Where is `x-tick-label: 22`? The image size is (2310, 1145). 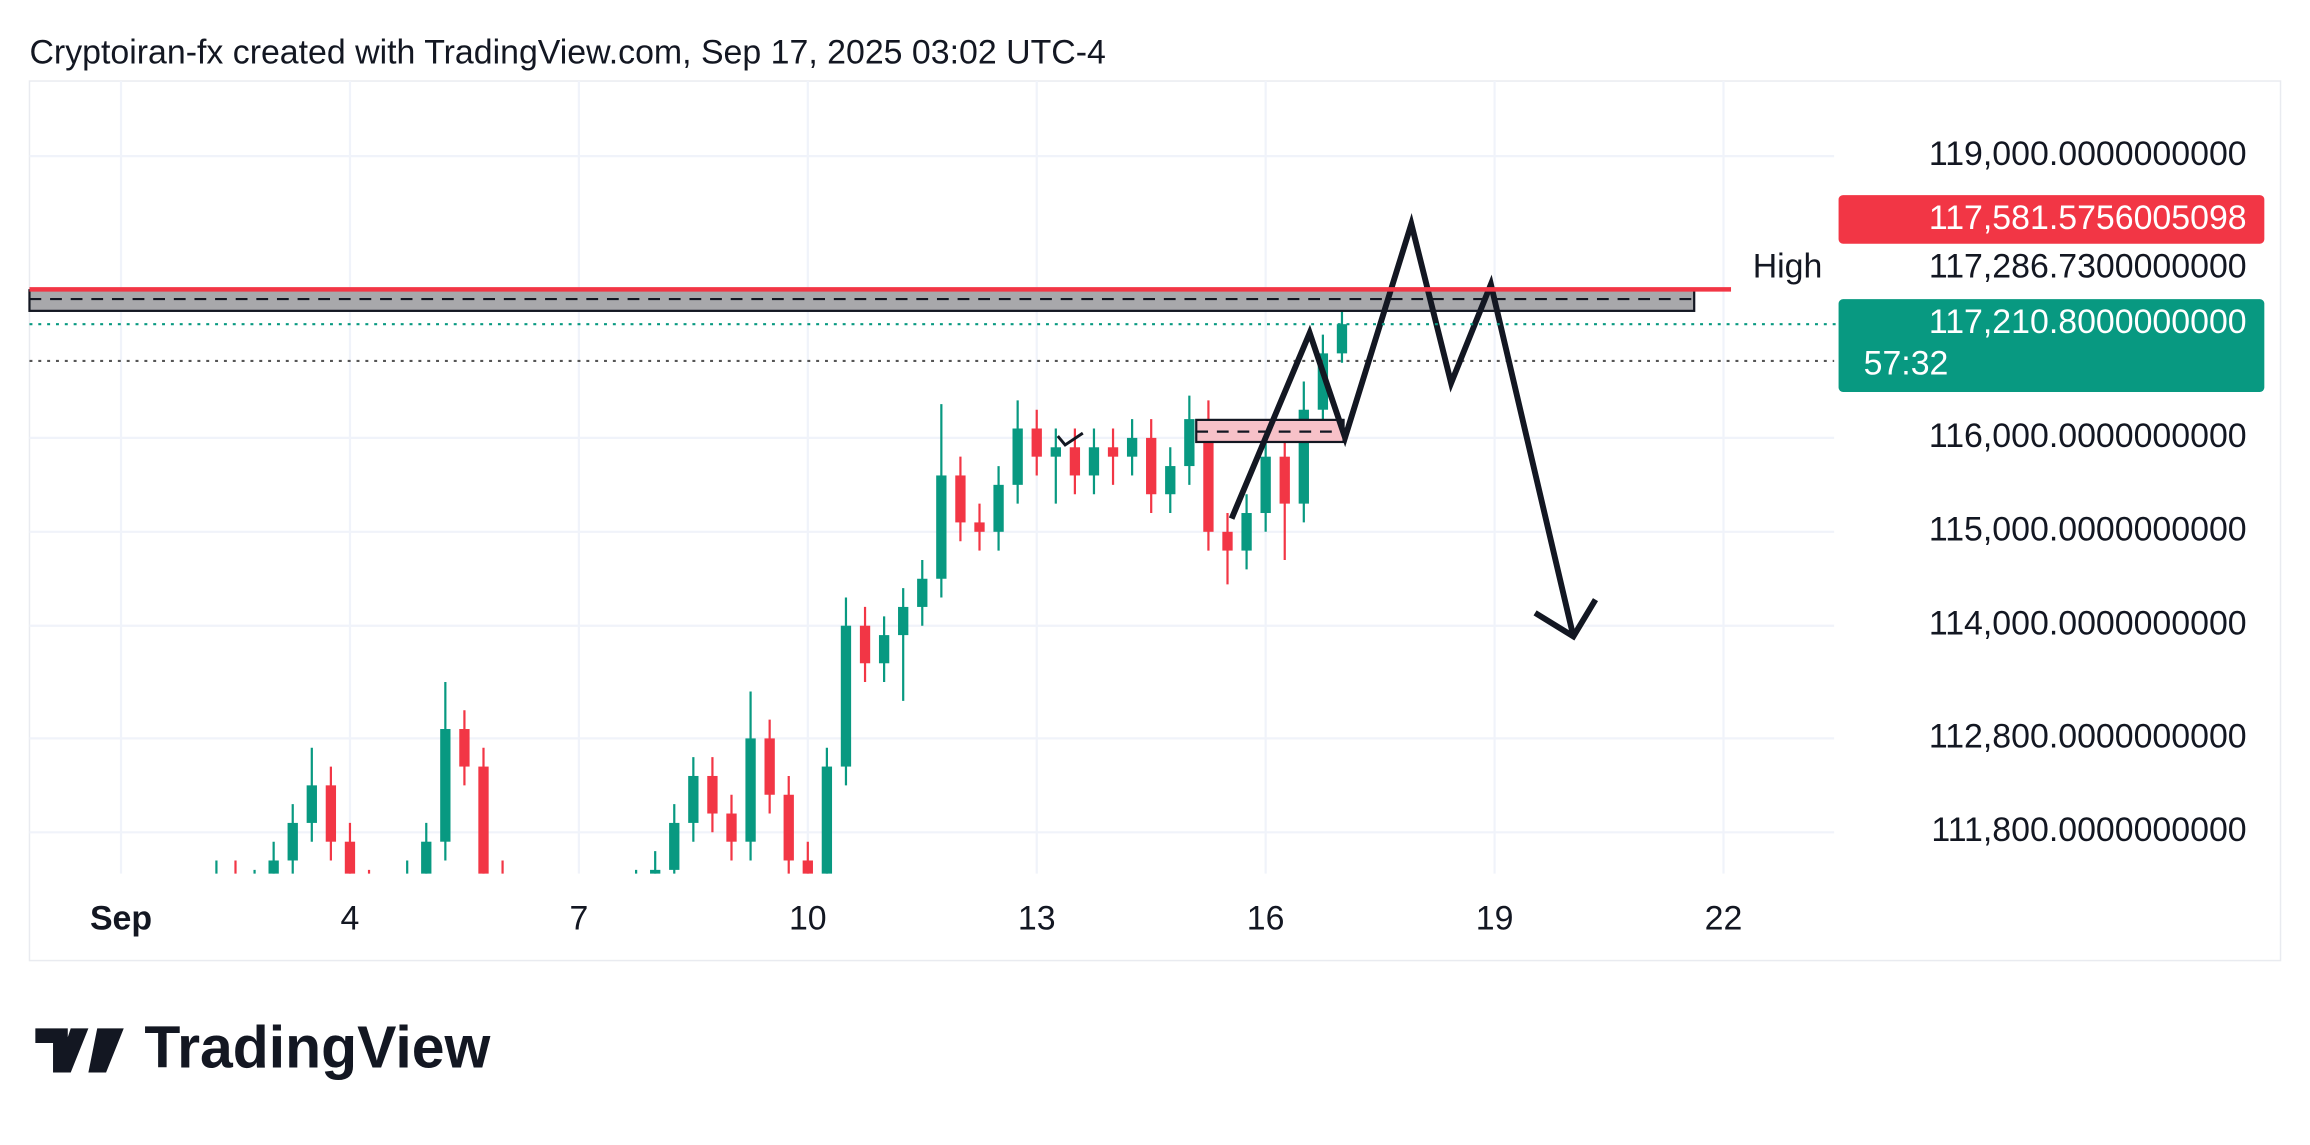 x-tick-label: 22 is located at coordinates (1724, 919).